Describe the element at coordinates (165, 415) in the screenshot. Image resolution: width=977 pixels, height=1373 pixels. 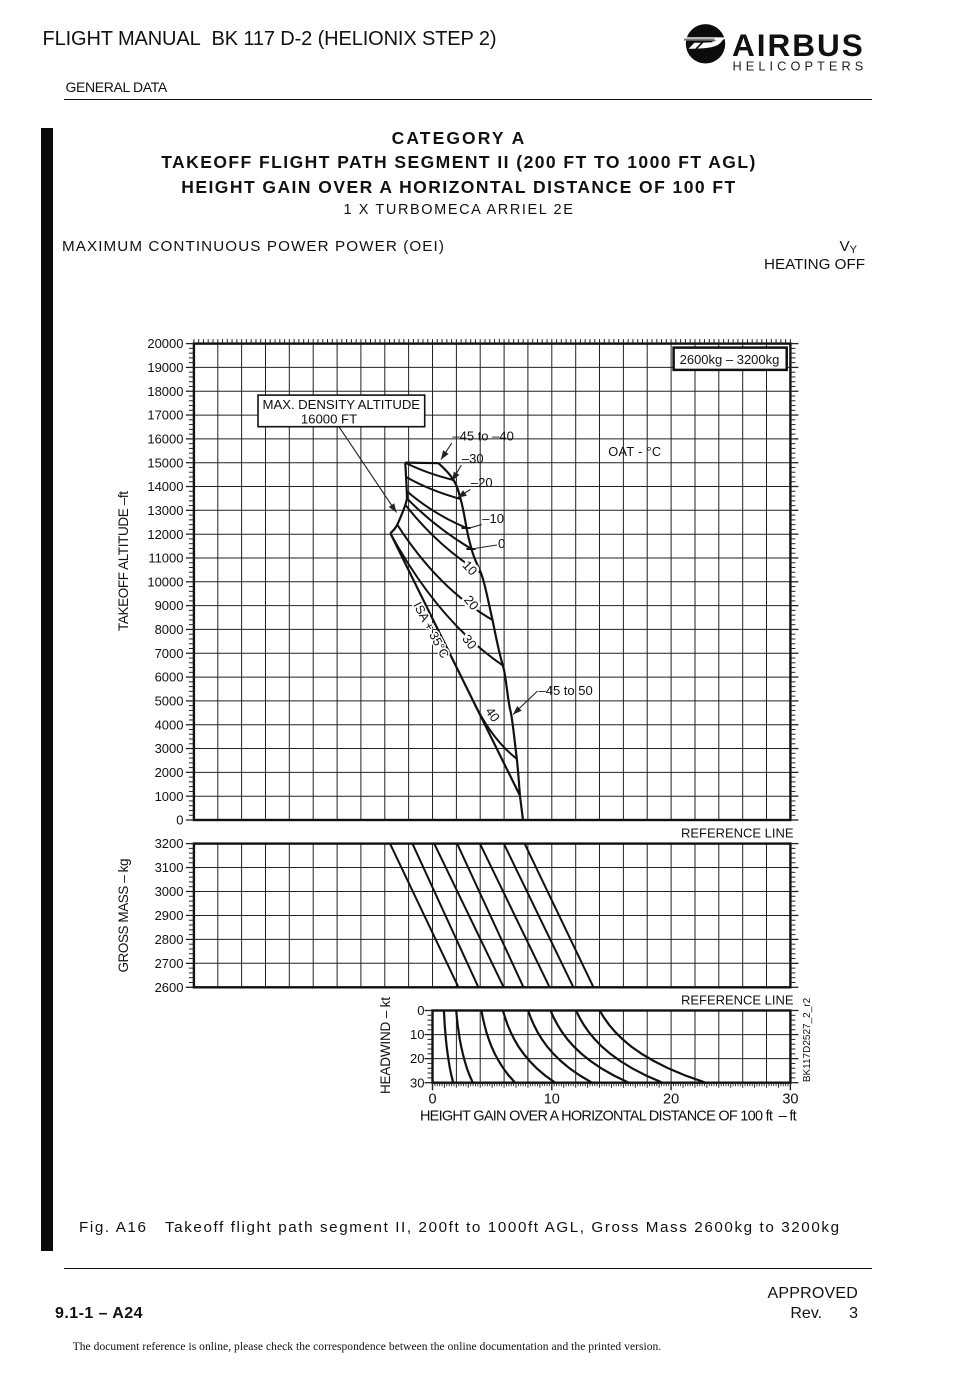
I see `svg-text: 17000` at that location.